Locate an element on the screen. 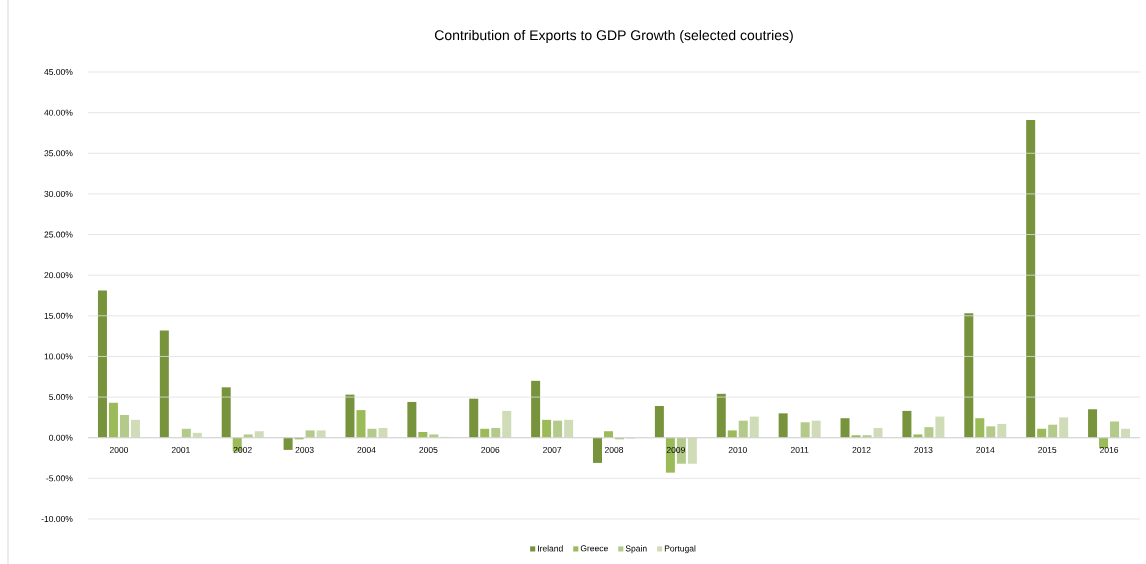 This screenshot has width=1146, height=564. x-tick-label: 2011 is located at coordinates (799, 449).